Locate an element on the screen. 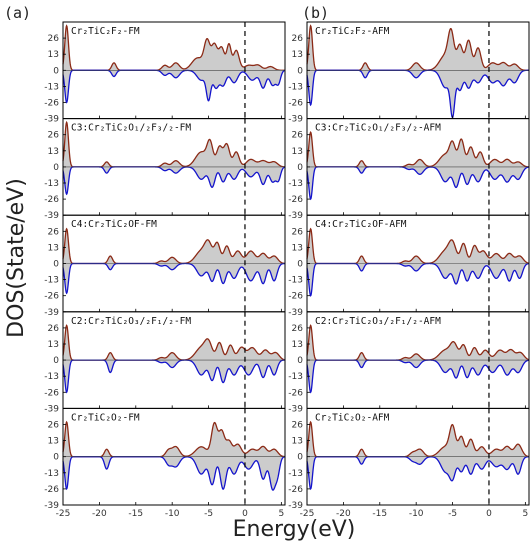 This screenshot has width=530, height=550. x-tick-label: 5 is located at coordinates (525, 514).